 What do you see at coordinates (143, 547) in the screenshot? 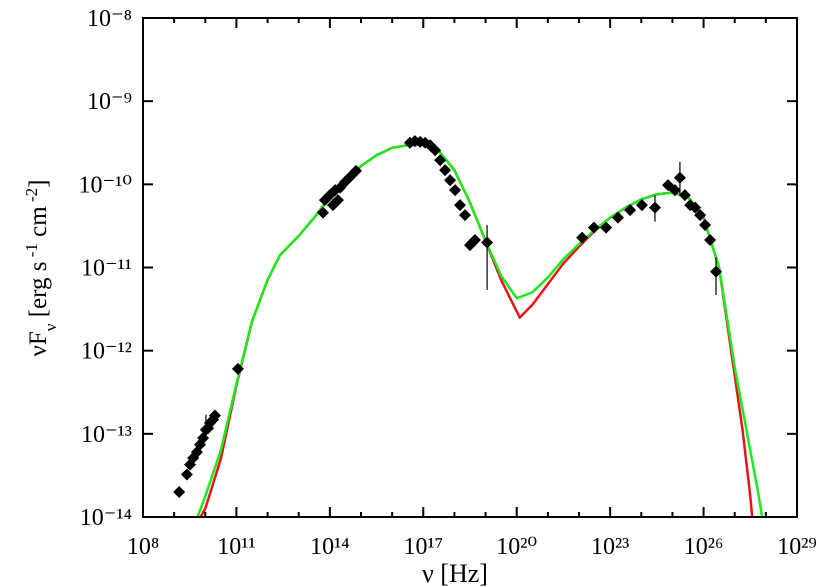
I see `x-tick-label: 10⁸` at bounding box center [143, 547].